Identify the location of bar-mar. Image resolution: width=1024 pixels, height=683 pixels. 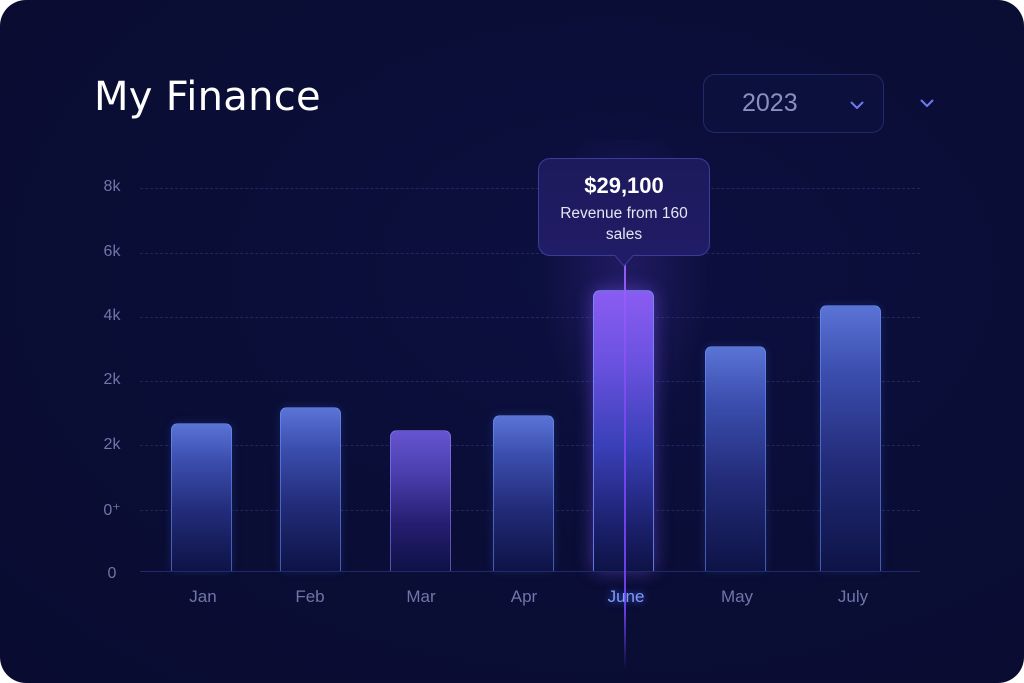
(420, 500).